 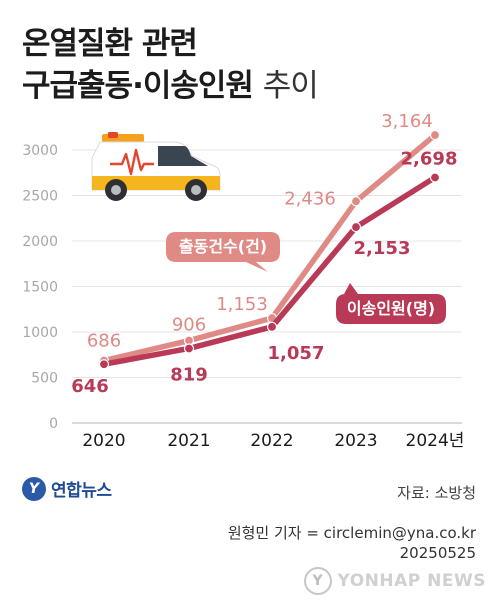 What do you see at coordinates (411, 581) in the screenshot?
I see `watermark-text: YONHAP NEWS` at bounding box center [411, 581].